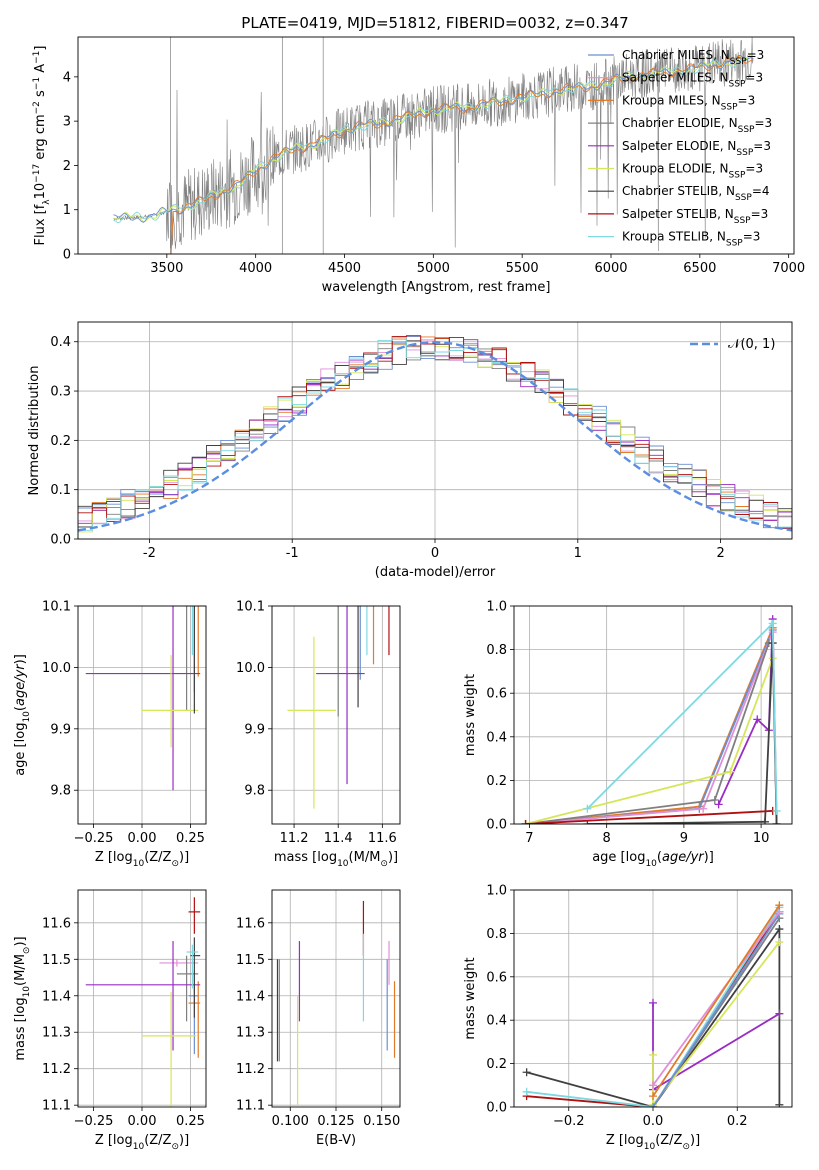 The image size is (819, 1170). I want to click on axes-age_vs_mass: 11.2 11.4 11.6 9.8 9.9 10.0 10.1, so click(318, 723).